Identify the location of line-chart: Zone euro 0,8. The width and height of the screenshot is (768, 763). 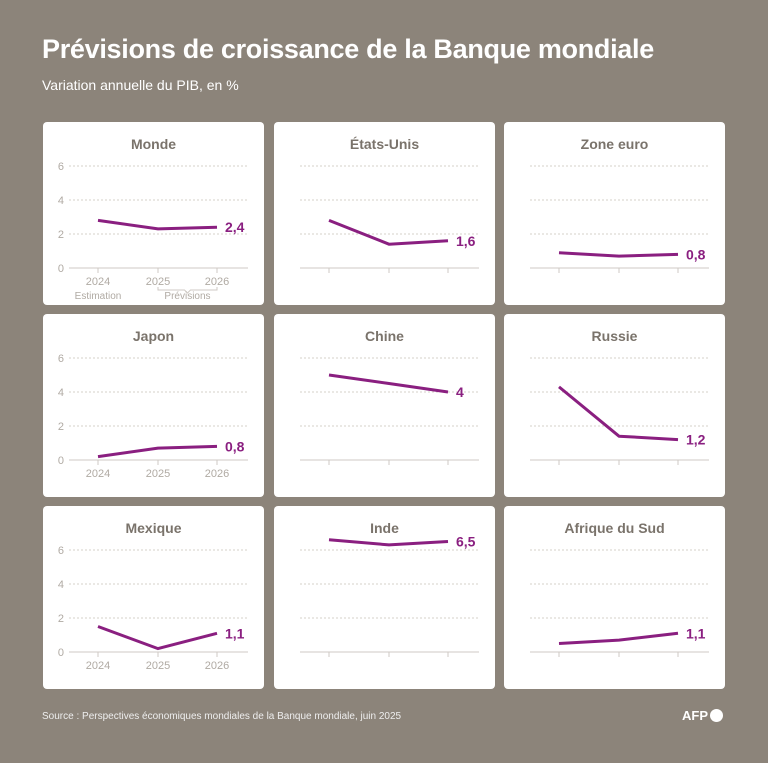
(619, 204).